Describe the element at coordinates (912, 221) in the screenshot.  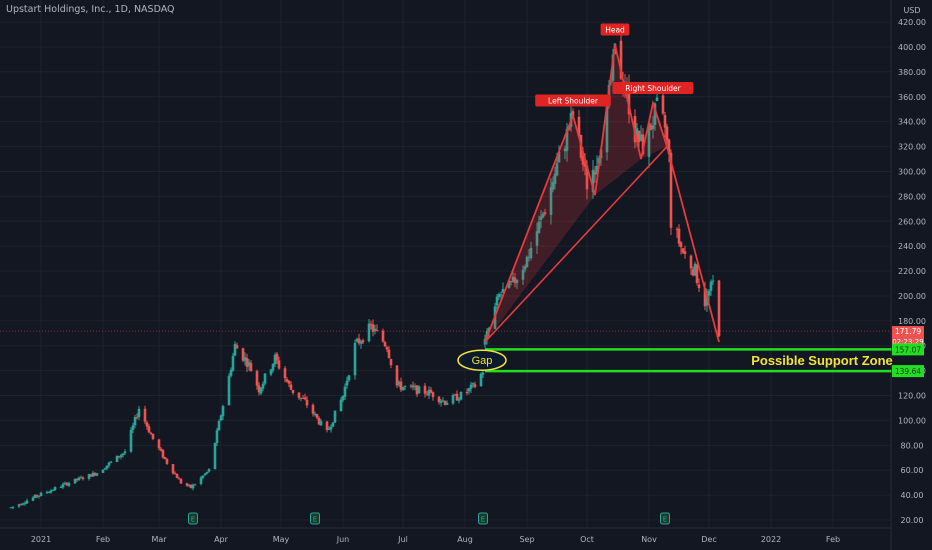
I see `y-tick-label: 260.00` at that location.